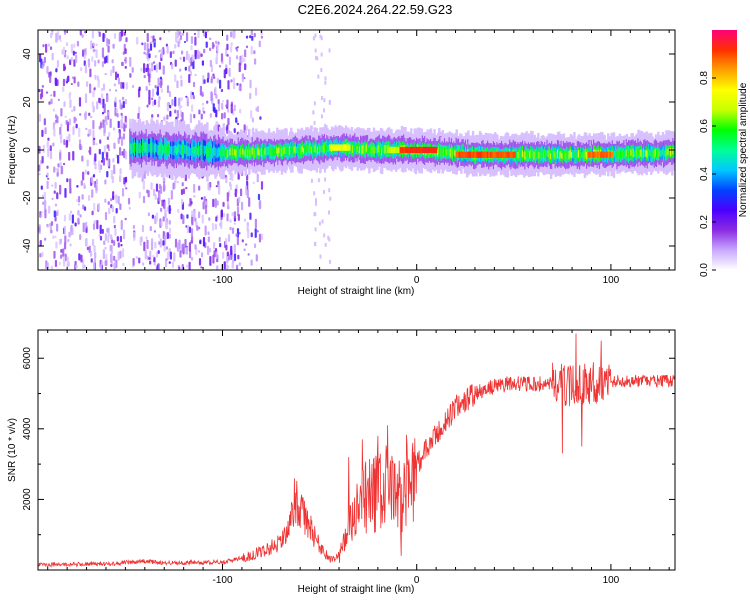 The width and height of the screenshot is (750, 600). Describe the element at coordinates (704, 78) in the screenshot. I see `colorbar-tick-label: 0.8` at that location.